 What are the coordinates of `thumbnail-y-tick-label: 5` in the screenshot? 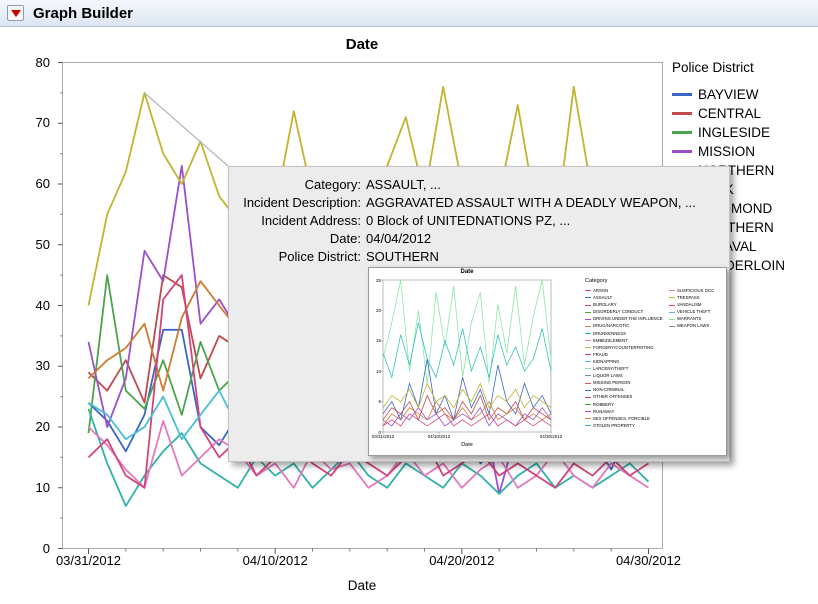 It's located at (379, 402).